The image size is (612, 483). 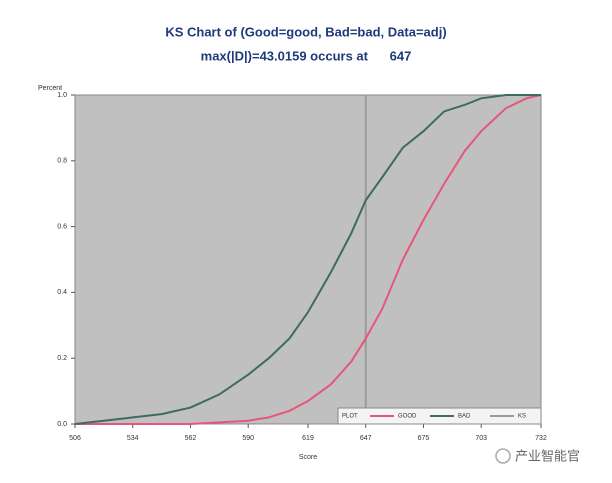 I want to click on x-tick-label: 675, so click(x=424, y=438).